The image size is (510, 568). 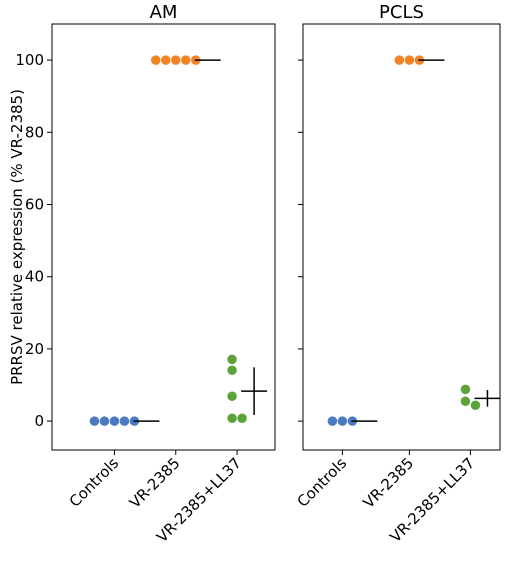 I want to click on y-axis-label: PRRSV relative expression (% VR-2385), so click(x=17, y=237).